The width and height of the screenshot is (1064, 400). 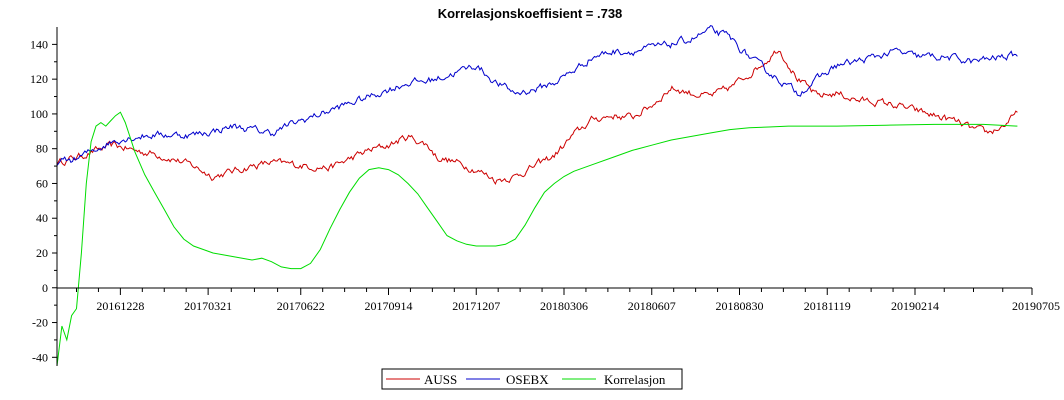 What do you see at coordinates (476, 306) in the screenshot?
I see `x-tick-label: 20171207` at bounding box center [476, 306].